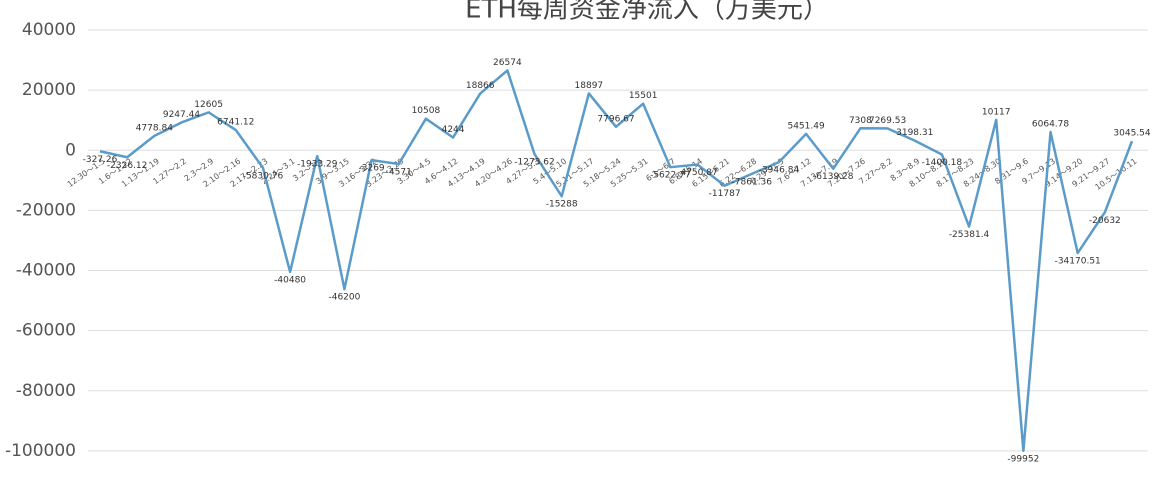  What do you see at coordinates (127, 166) in the screenshot?
I see `data-label: -2326.12` at bounding box center [127, 166].